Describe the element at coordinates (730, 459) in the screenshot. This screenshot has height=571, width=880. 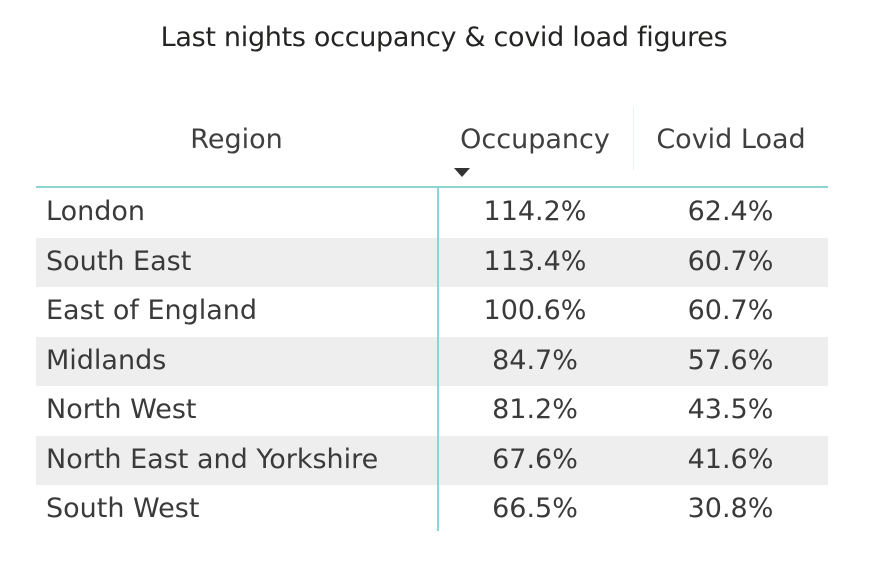
I see `covid-load-cell: 41.6%` at that location.